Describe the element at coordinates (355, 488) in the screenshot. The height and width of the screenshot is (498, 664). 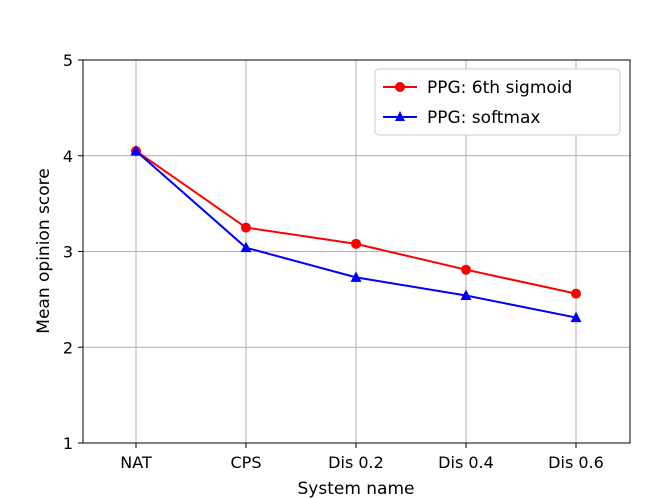
I see `x-axis-label: System name` at that location.